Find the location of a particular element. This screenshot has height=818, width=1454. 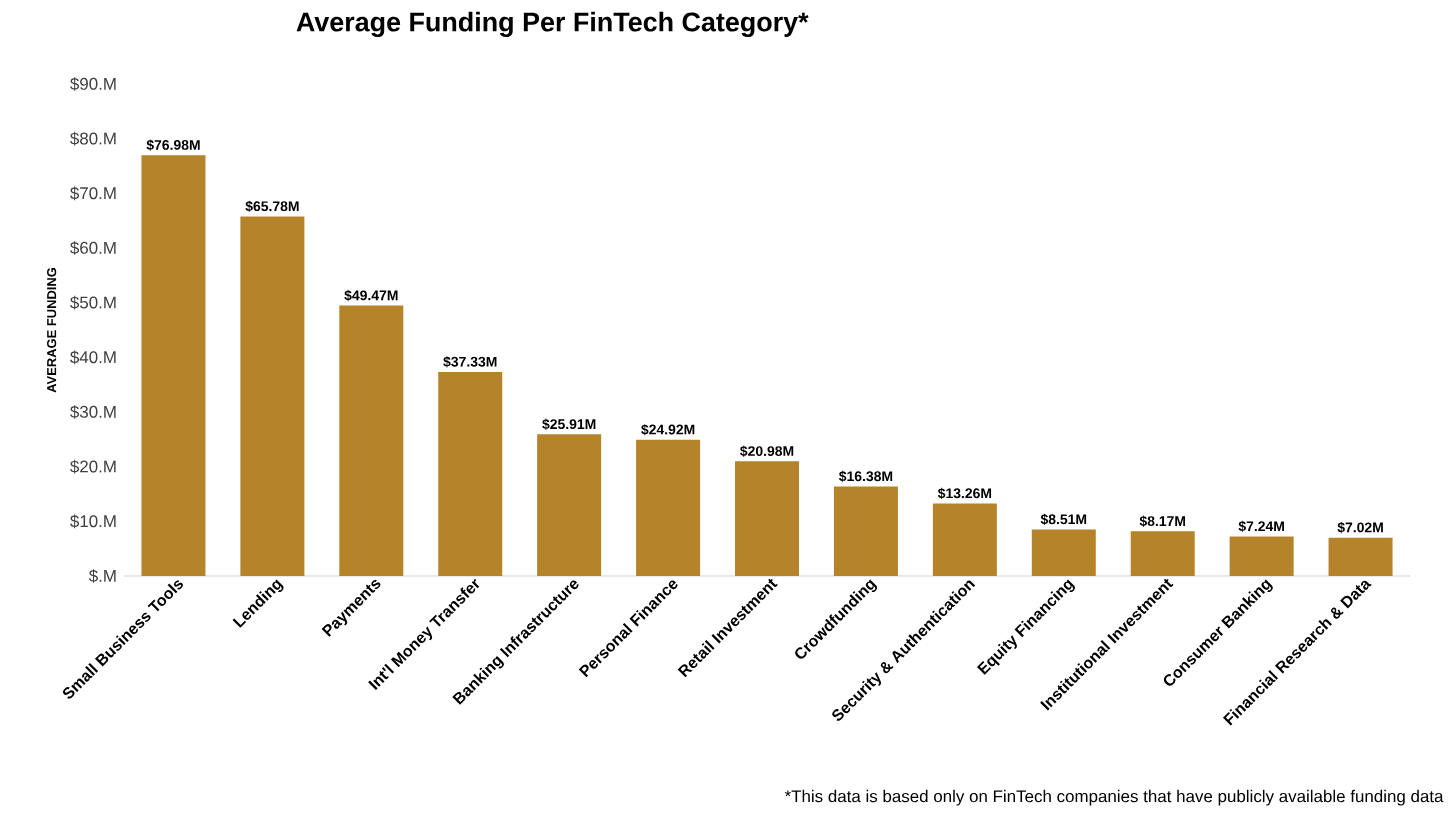

y-tick-label: $80.M is located at coordinates (93, 138).